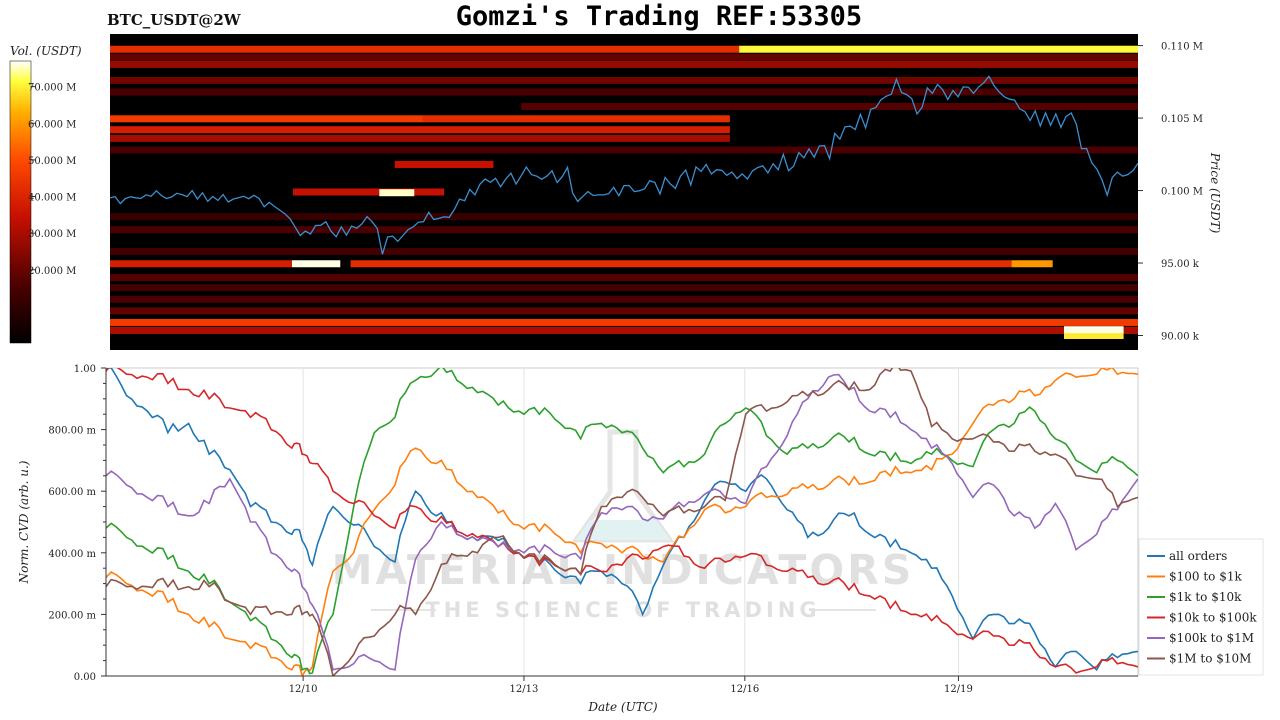 Image resolution: width=1280 pixels, height=720 pixels. What do you see at coordinates (72, 615) in the screenshot?
I see `cvd-y-tick-label: 200.00 m` at bounding box center [72, 615].